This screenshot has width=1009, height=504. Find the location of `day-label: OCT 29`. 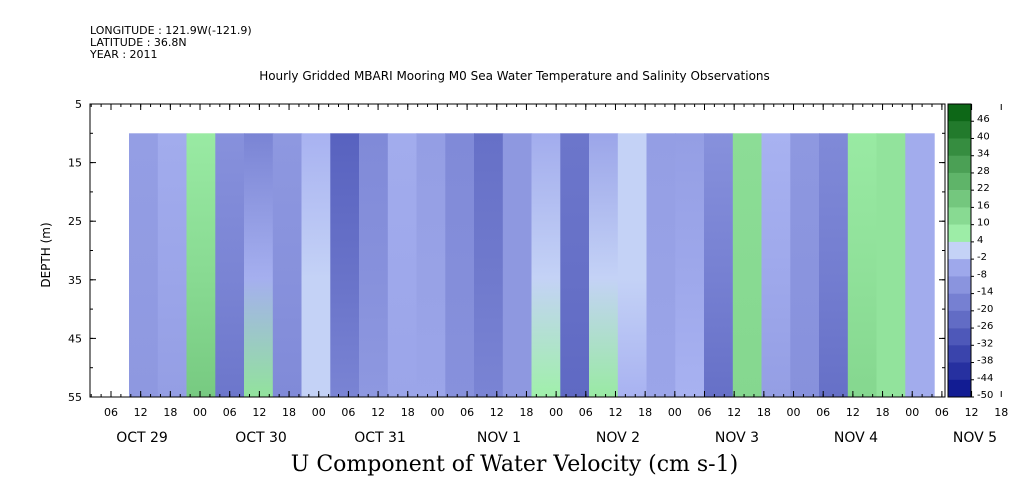

day-label: OCT 29 is located at coordinates (142, 438).